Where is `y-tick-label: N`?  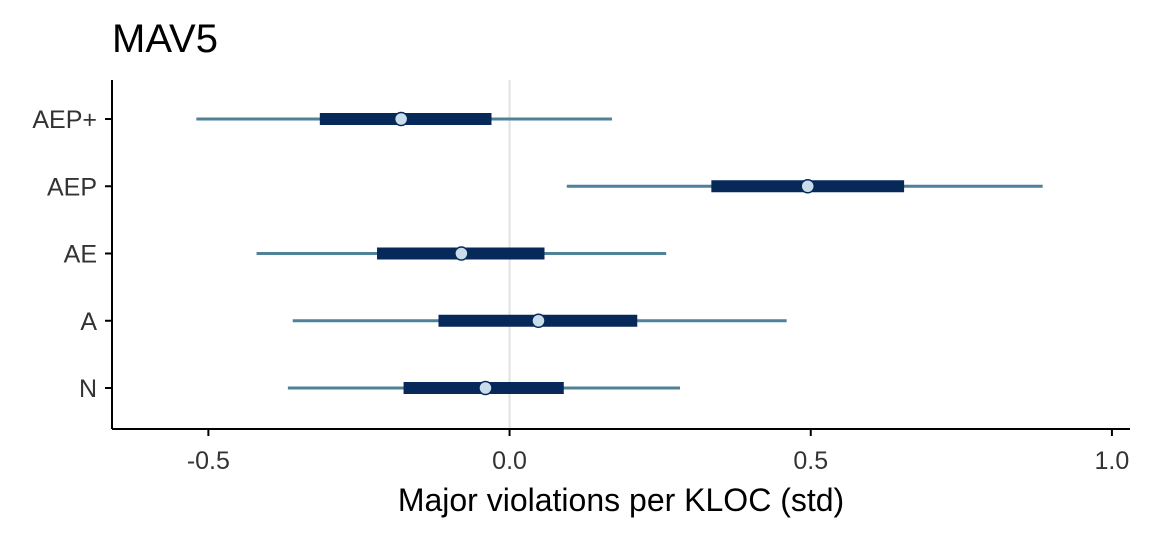
y-tick-label: N is located at coordinates (88, 389).